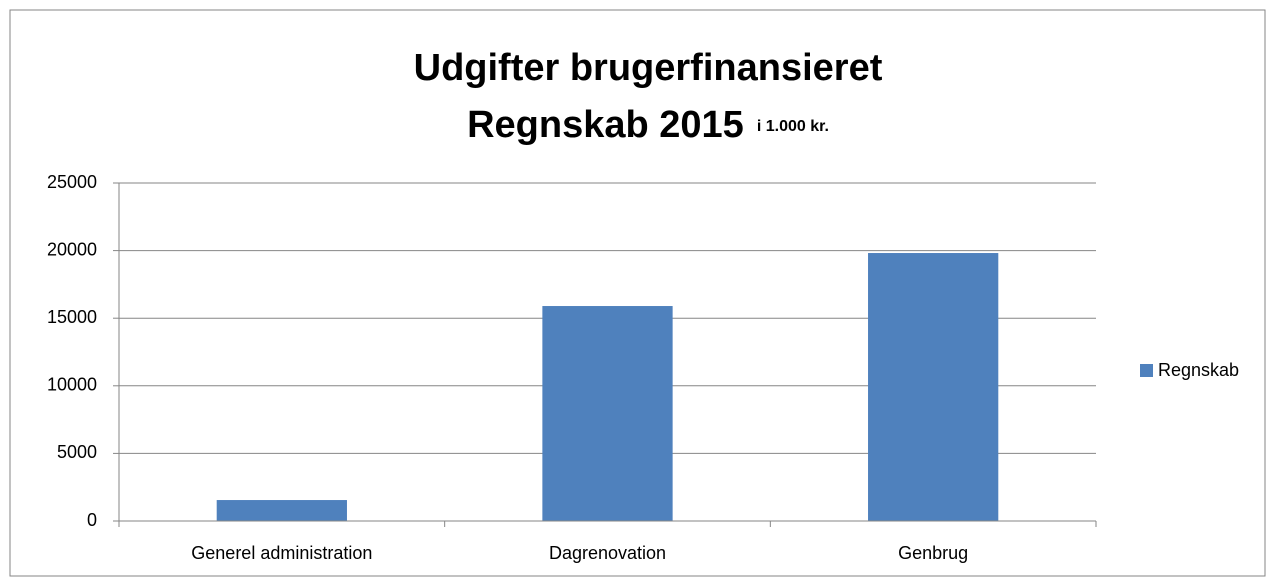 Image resolution: width=1276 pixels, height=578 pixels. I want to click on y-tick-label: 10000, so click(72, 385).